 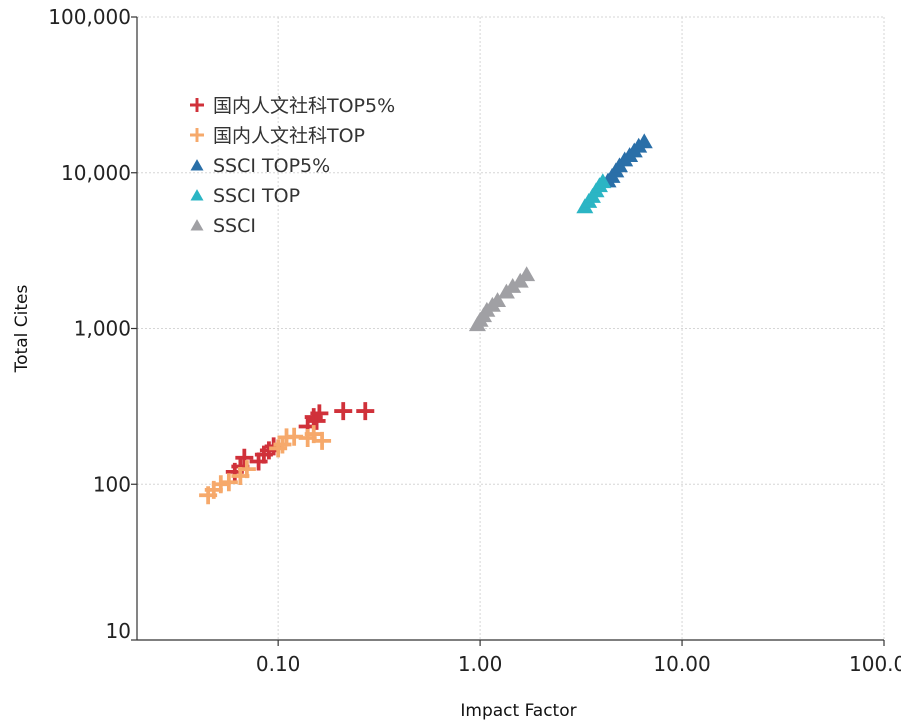 What do you see at coordinates (875, 664) in the screenshot?
I see `x-tick-label: 100.00` at bounding box center [875, 664].